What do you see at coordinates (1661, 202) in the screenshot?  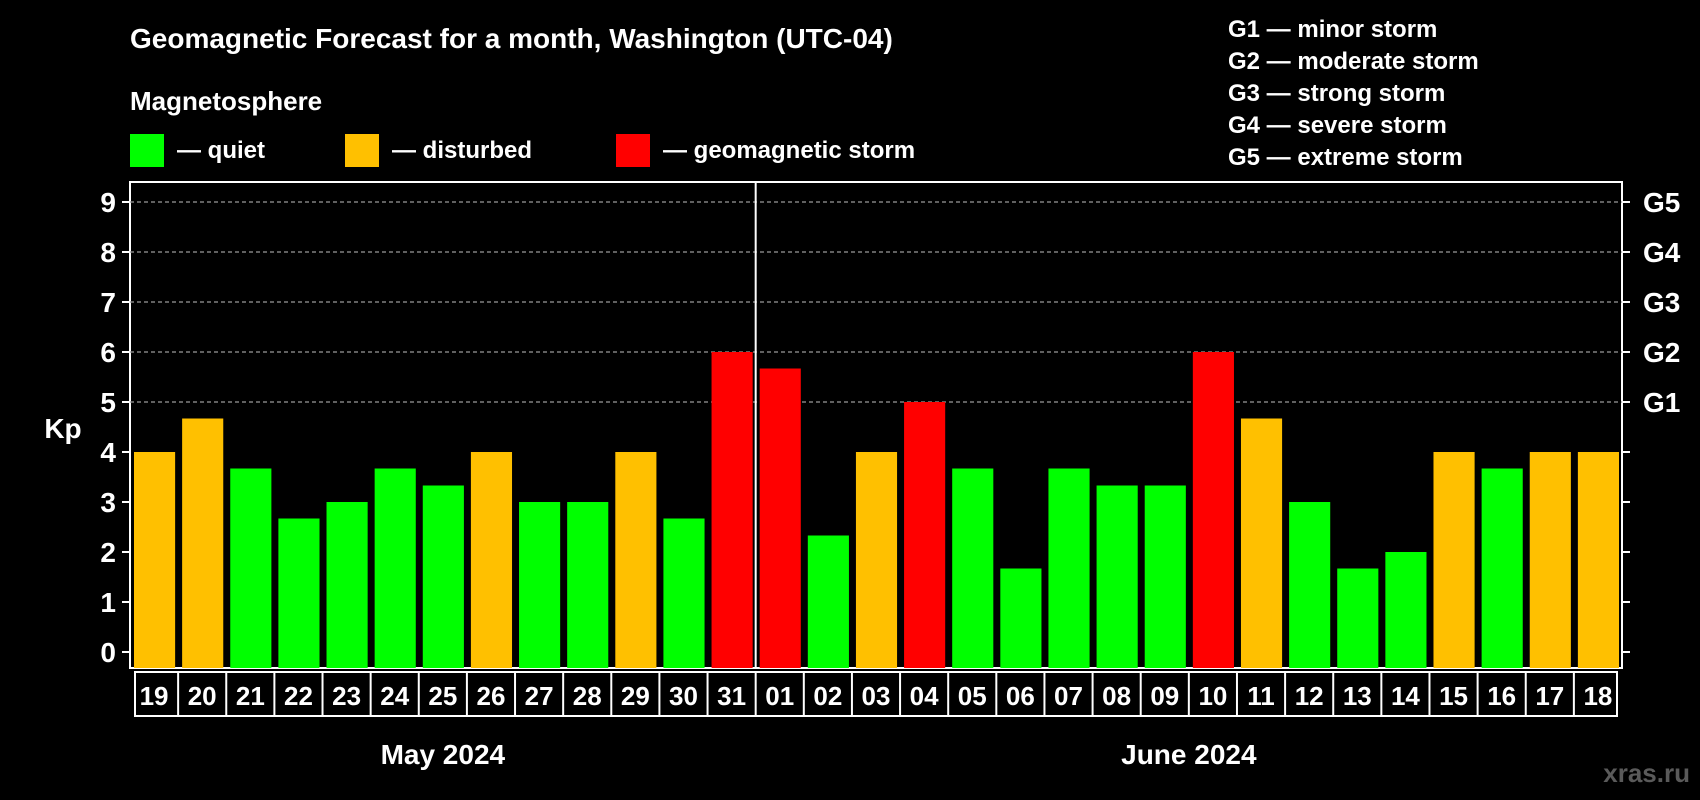 I see `g-level-label: G5` at bounding box center [1661, 202].